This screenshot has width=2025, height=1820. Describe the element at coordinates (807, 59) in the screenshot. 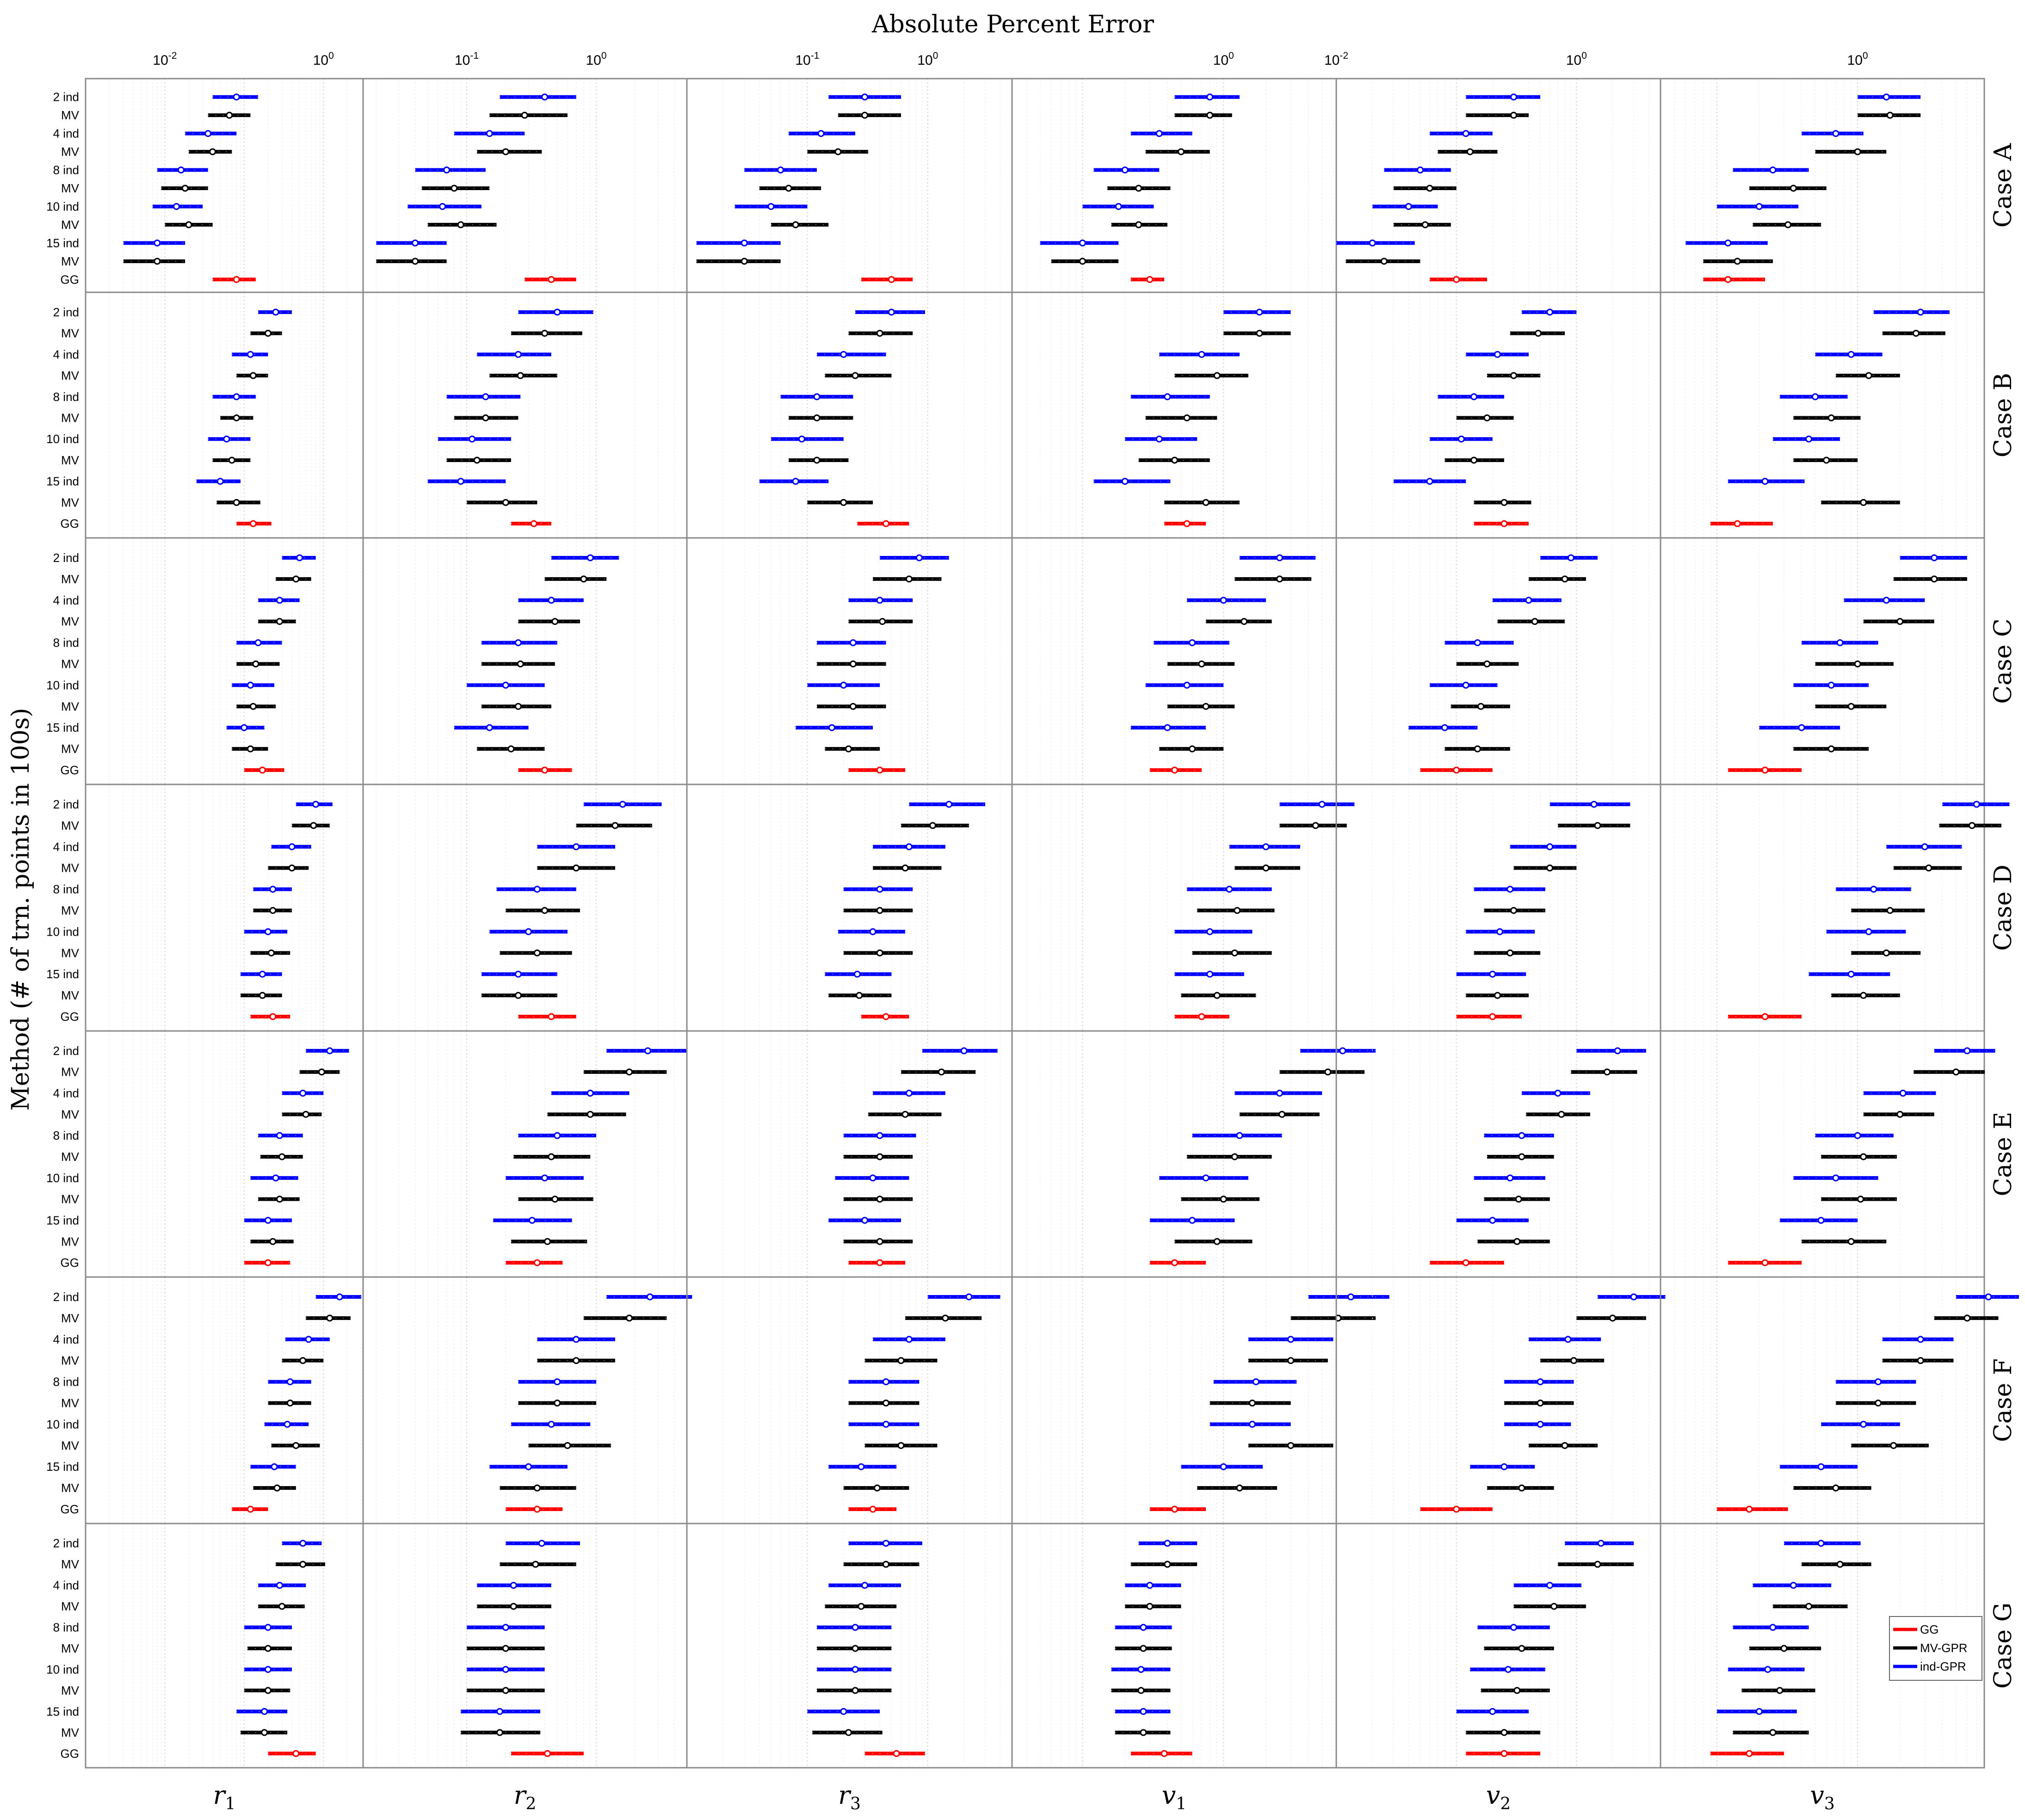

I see `x-tick-label: 10⁻¹` at that location.